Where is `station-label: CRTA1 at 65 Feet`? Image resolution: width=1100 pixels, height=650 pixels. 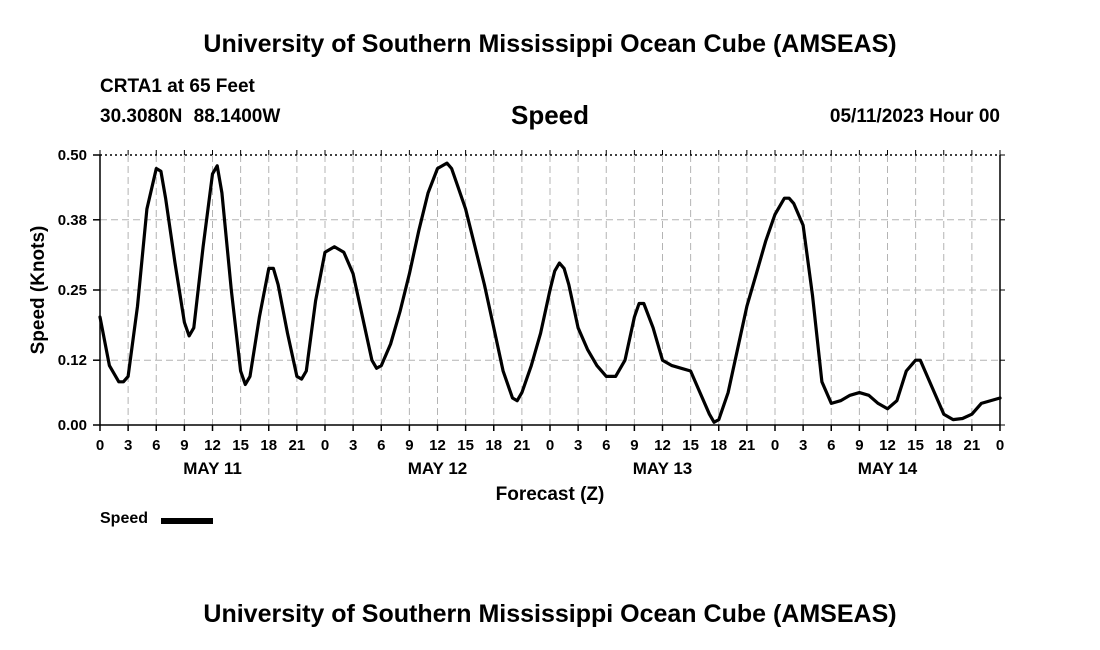
station-label: CRTA1 at 65 Feet is located at coordinates (177, 86).